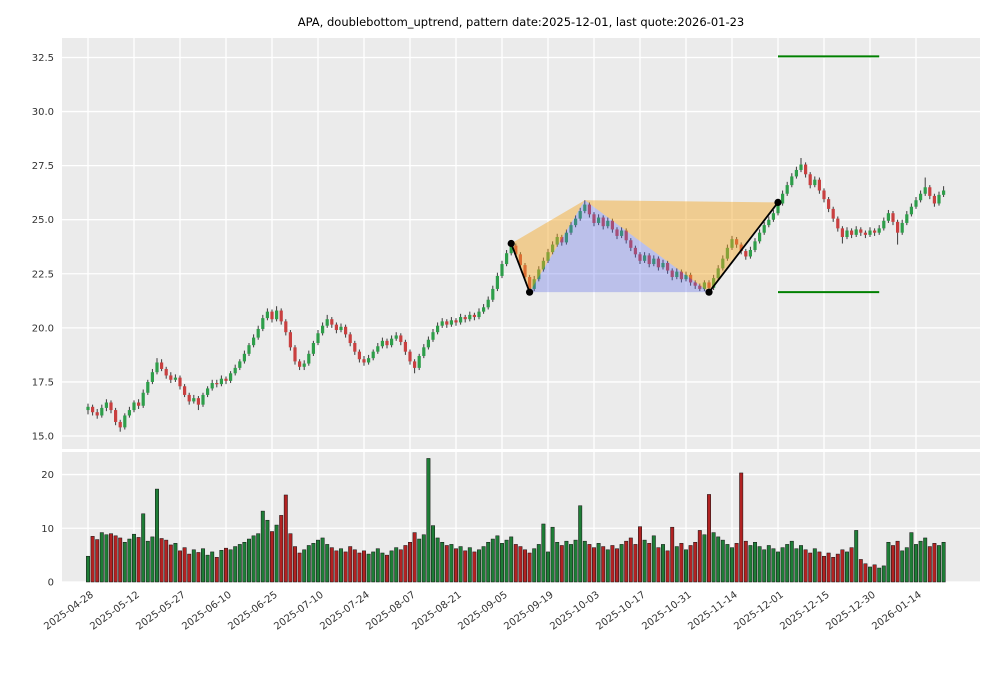  I want to click on pattern-orange-fill, so click(548, 246).